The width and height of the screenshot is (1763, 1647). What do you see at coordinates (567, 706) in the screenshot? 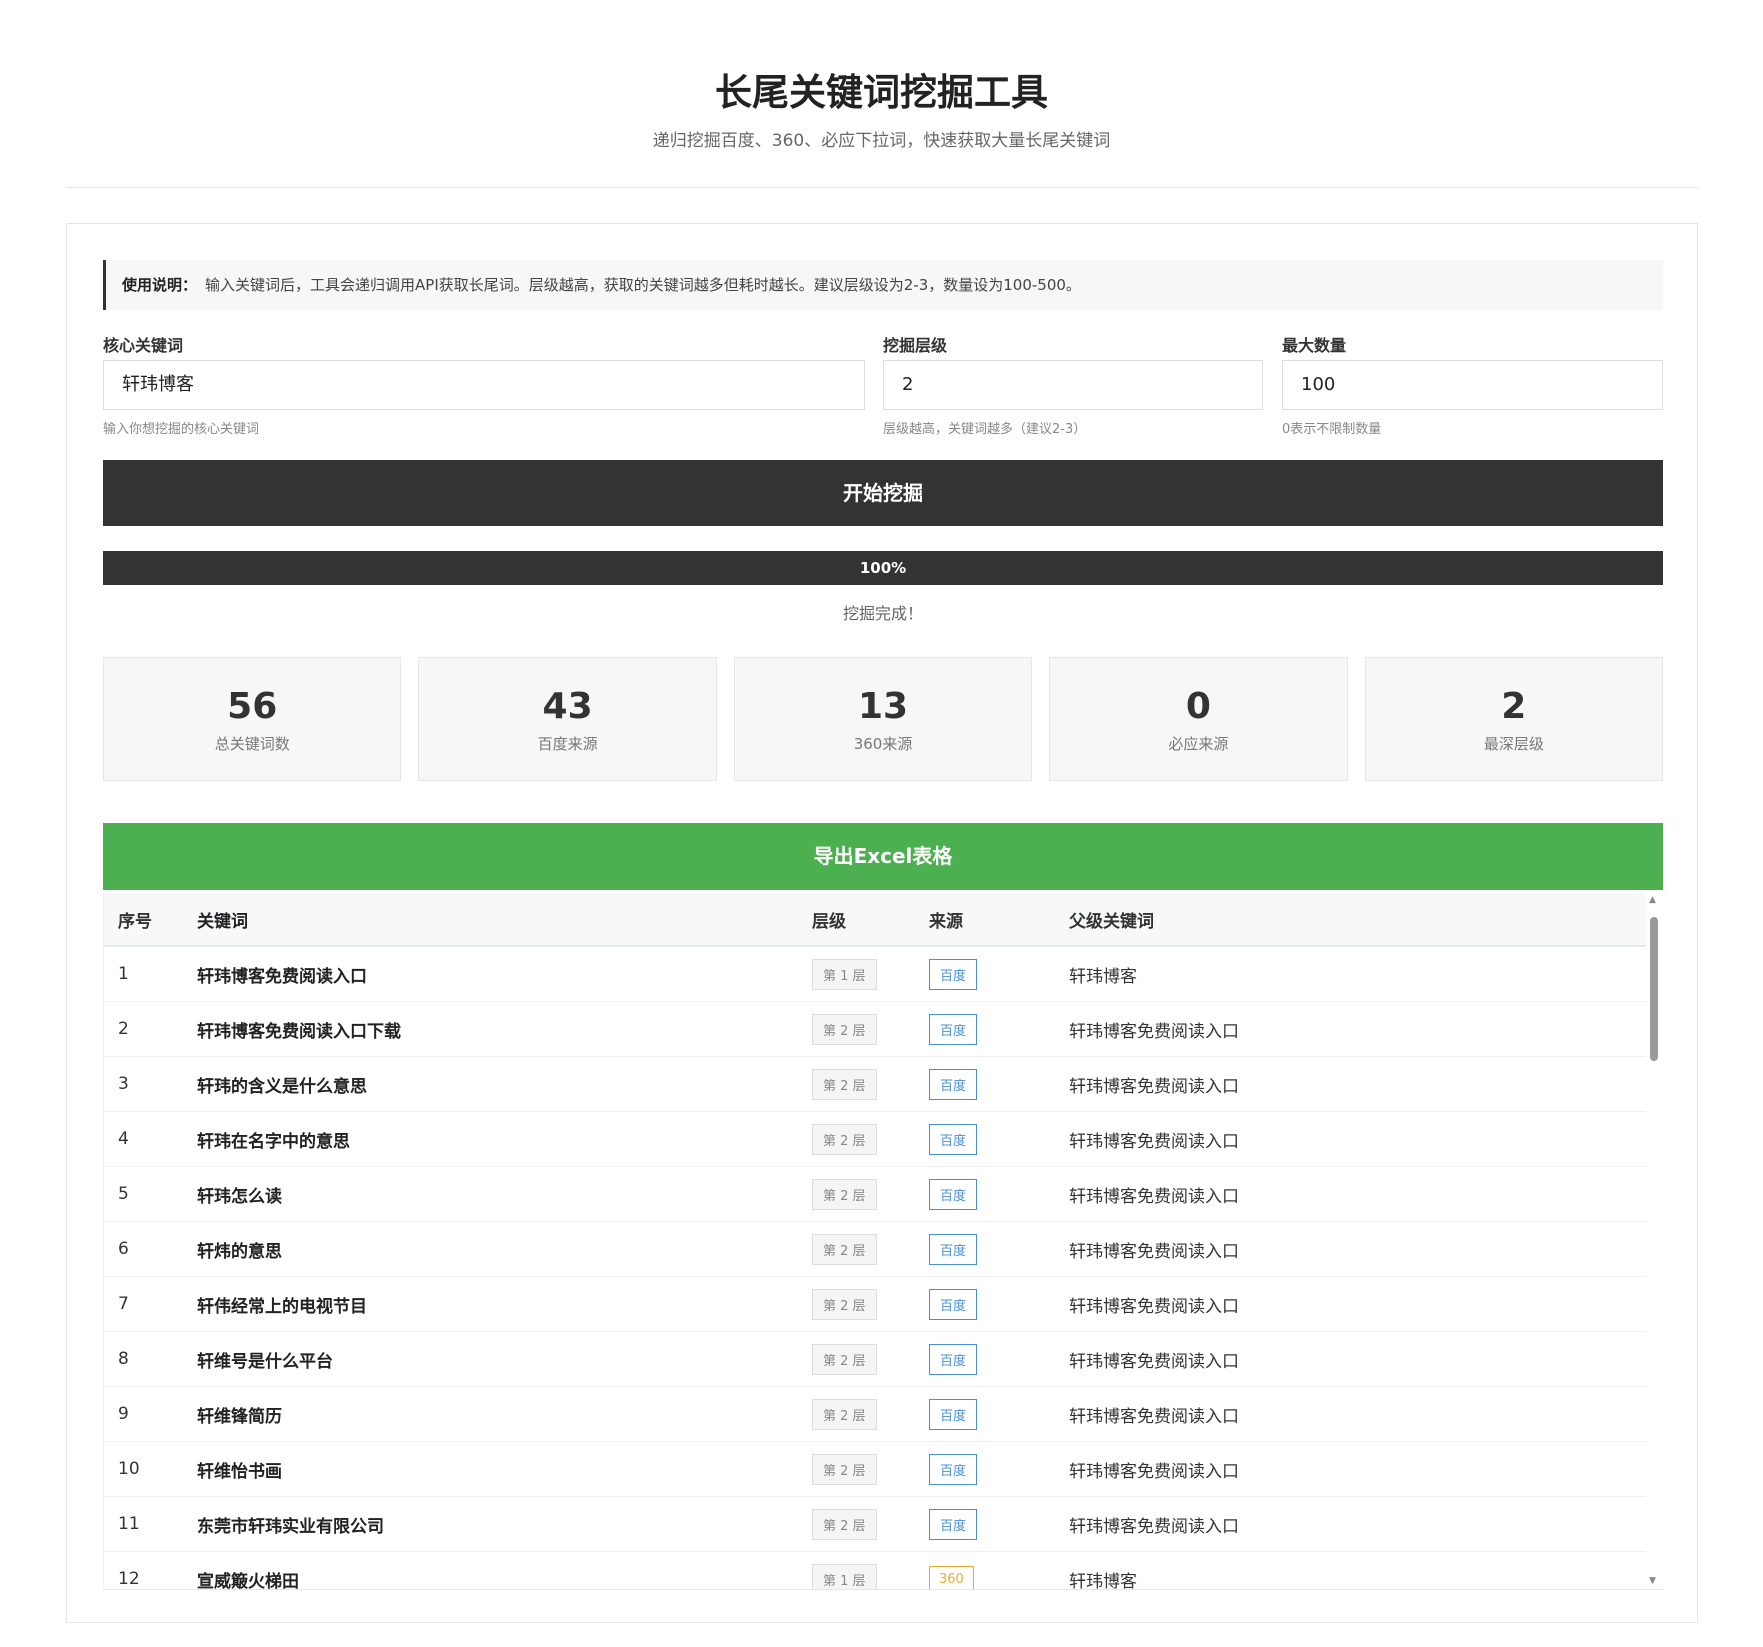
I see `stat-value: 43` at bounding box center [567, 706].